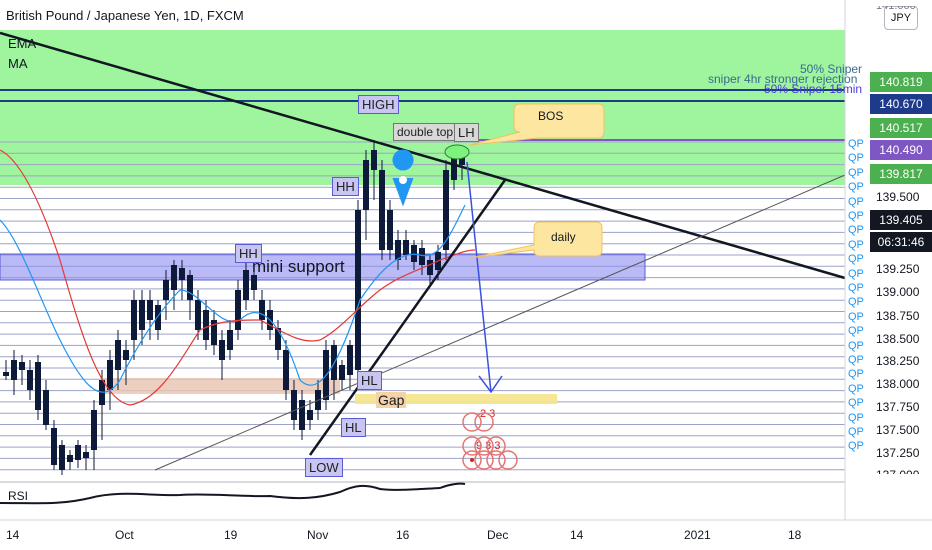 The image size is (932, 550). I want to click on reaction-emojis-icon, so click(488, 440).